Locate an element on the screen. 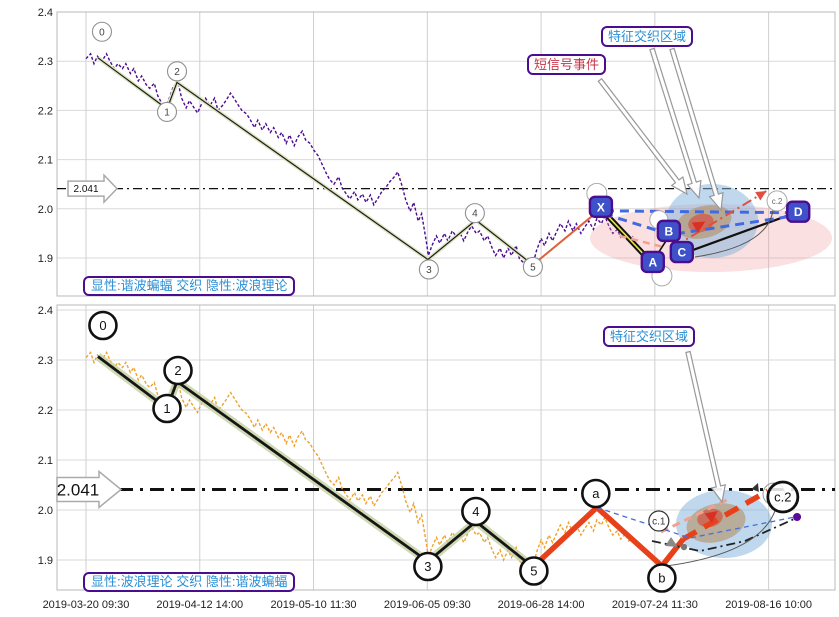 This screenshot has width=839, height=617. gray-dot-marker is located at coordinates (684, 547).